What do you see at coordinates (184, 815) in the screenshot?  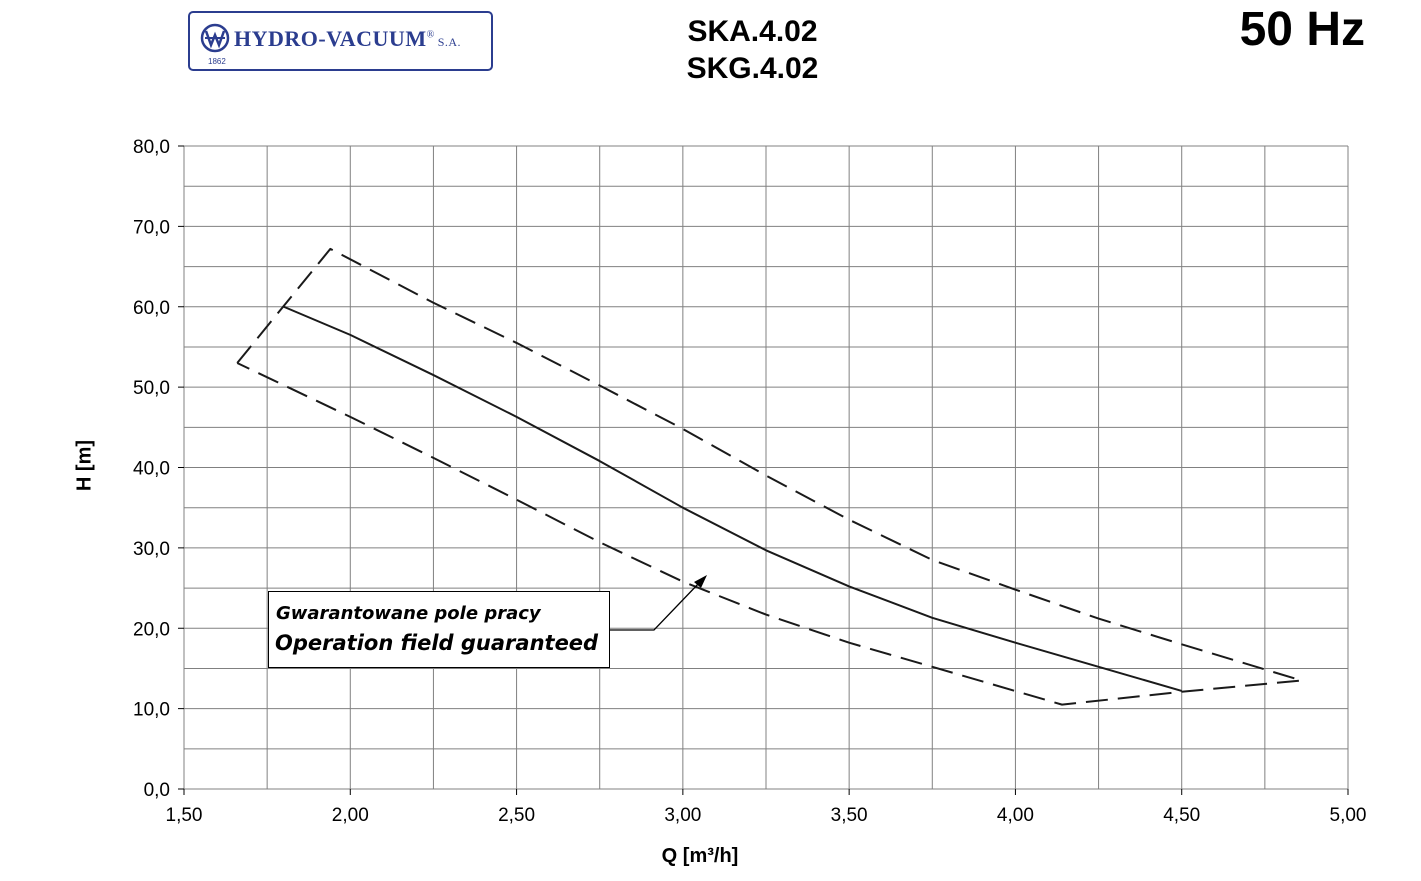 I see `x-tick-label: 1,50` at bounding box center [184, 815].